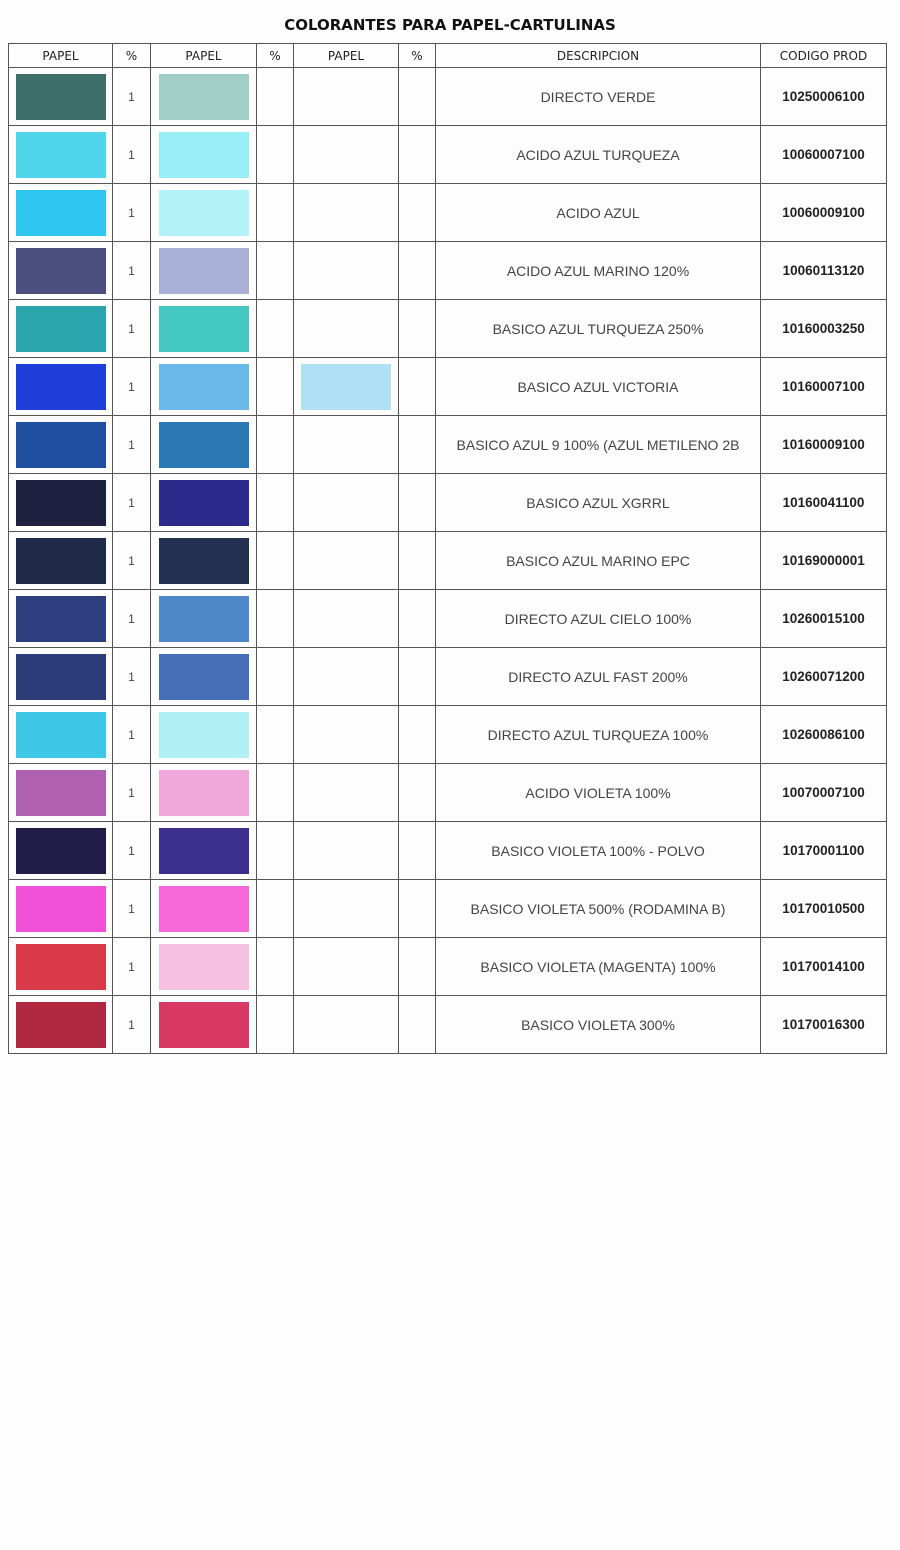 The height and width of the screenshot is (1550, 900). What do you see at coordinates (823, 55) in the screenshot?
I see `column-header: CODIGO PROD` at bounding box center [823, 55].